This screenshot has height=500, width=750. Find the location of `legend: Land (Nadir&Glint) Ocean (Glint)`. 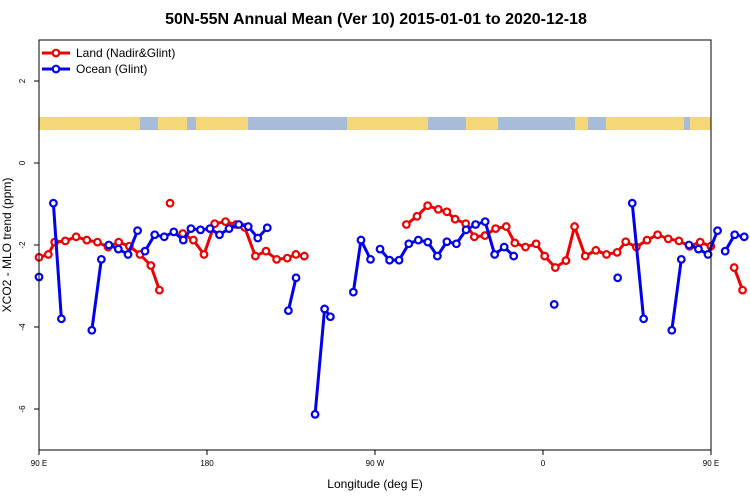

legend: Land (Nadir&Glint) Ocean (Glint) is located at coordinates (108, 61).